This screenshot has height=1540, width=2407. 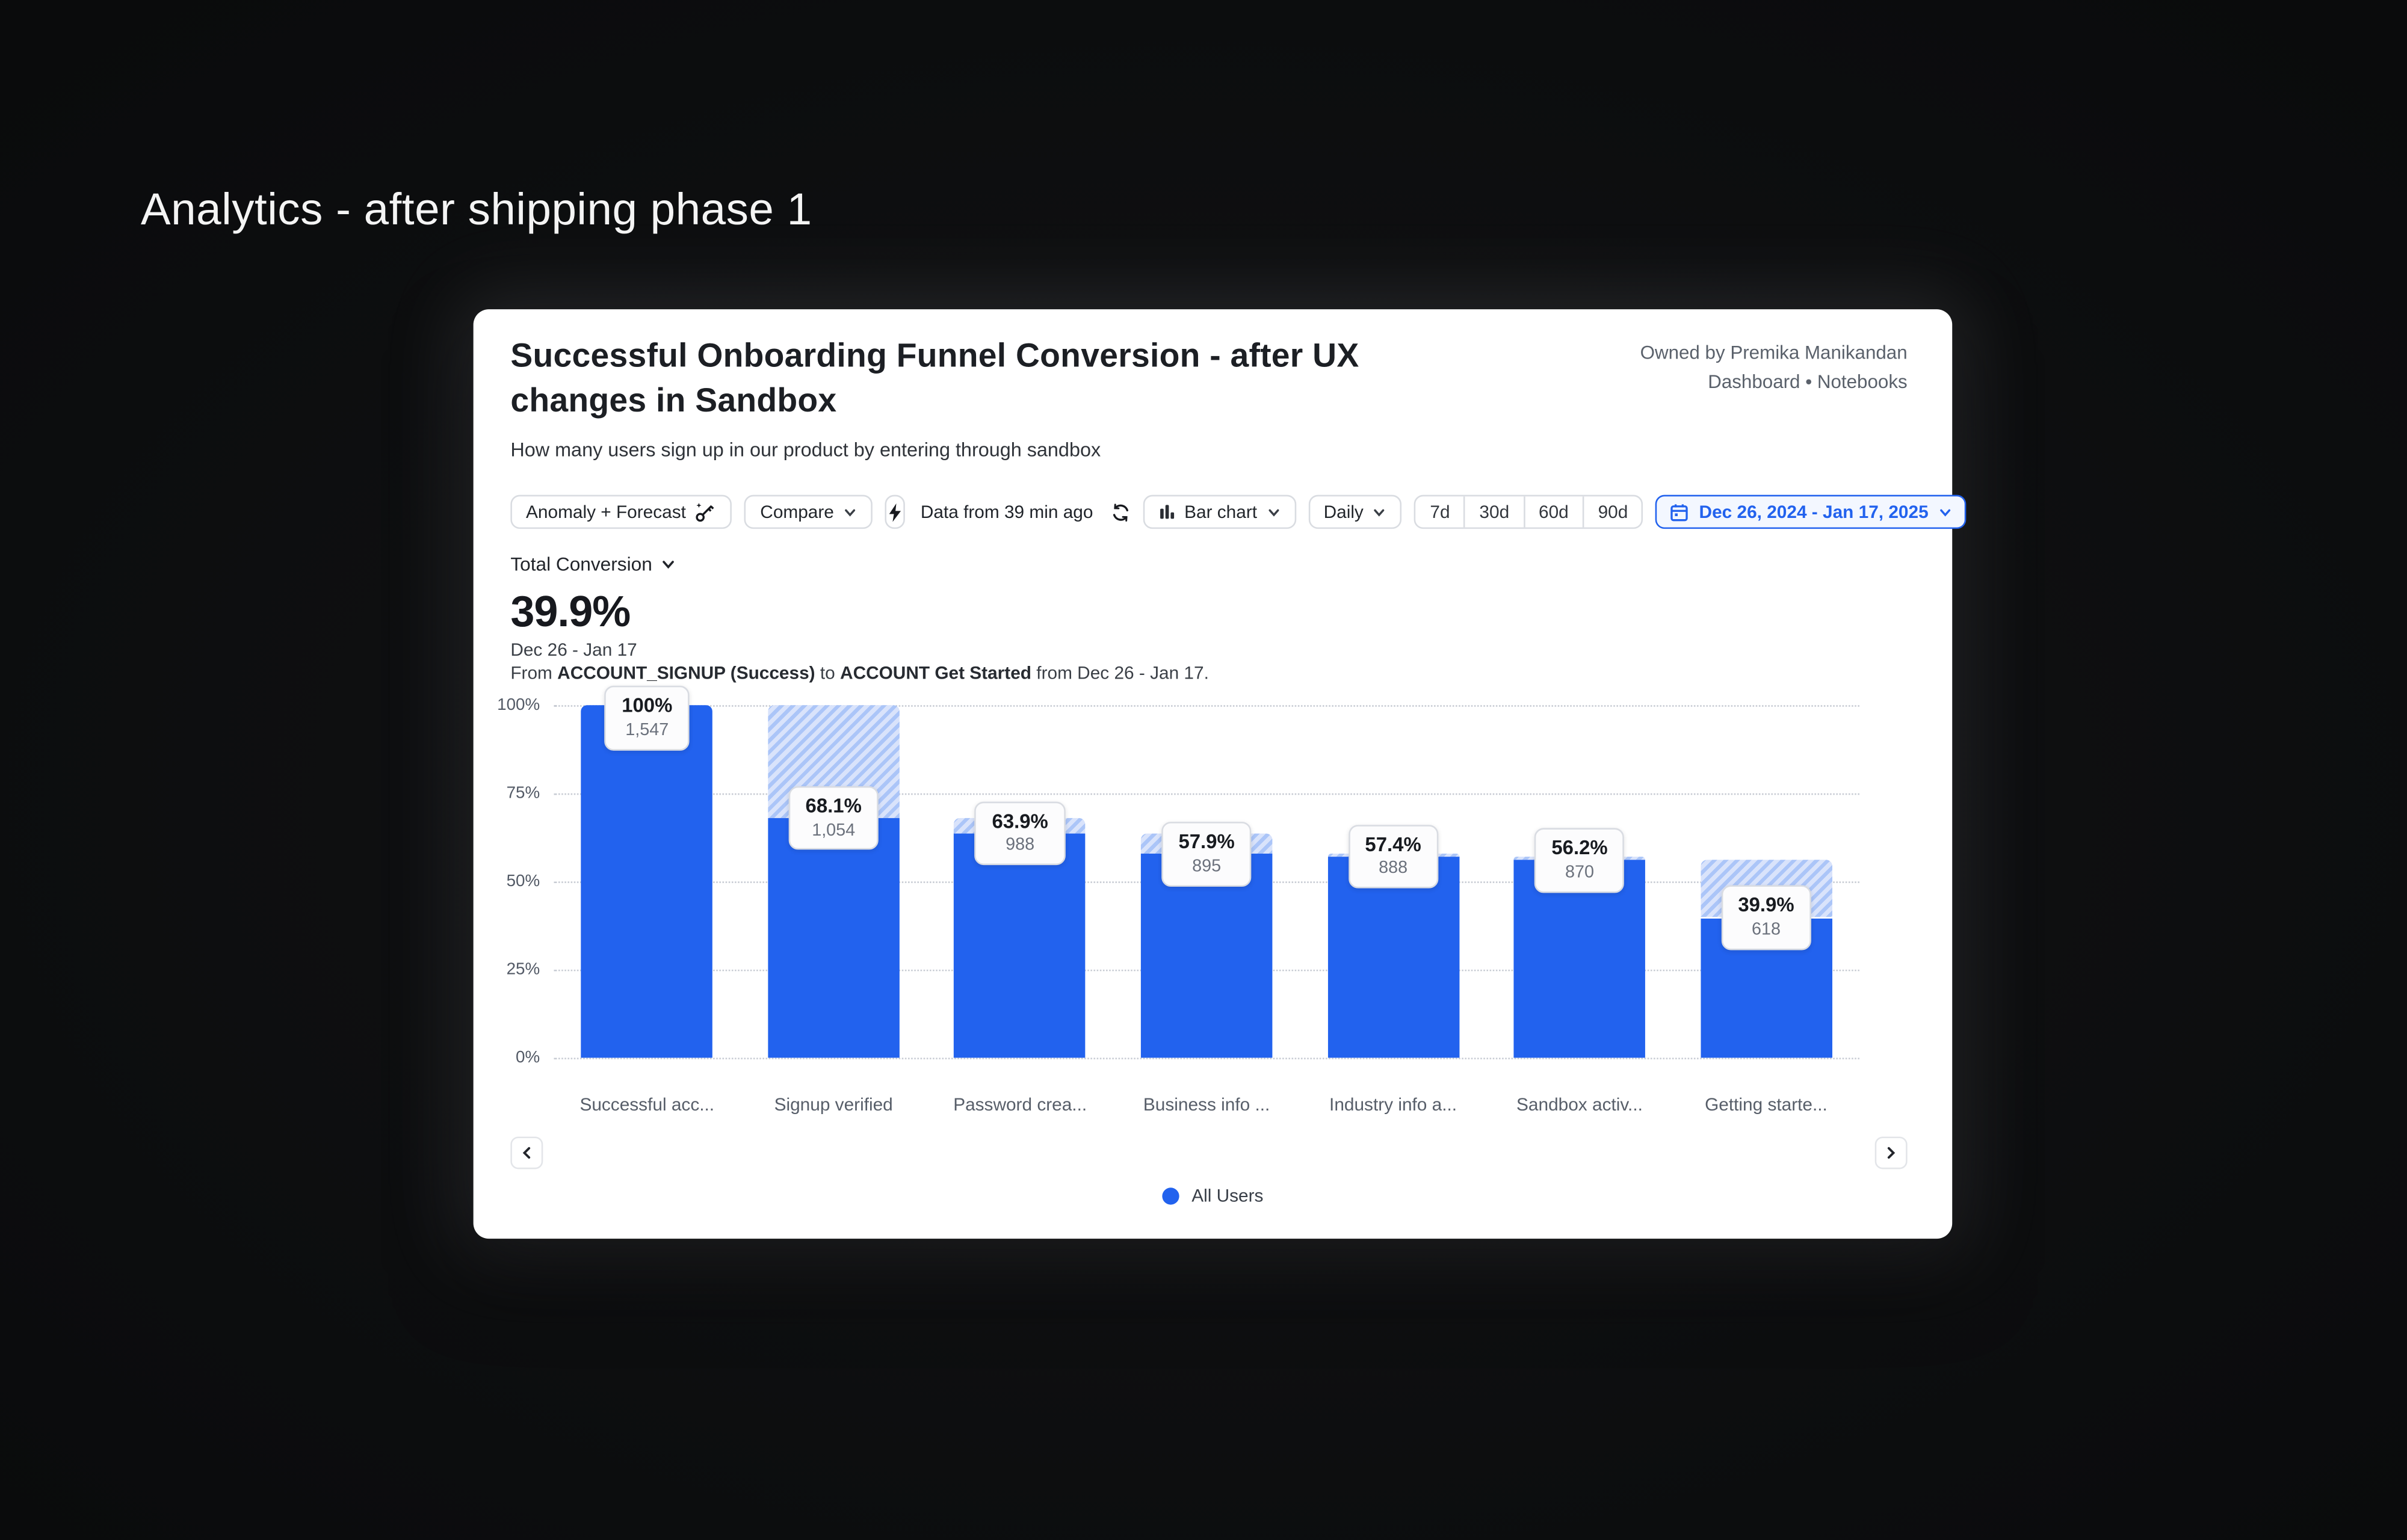 I want to click on metric-selector-label: Total Conversion, so click(x=581, y=565).